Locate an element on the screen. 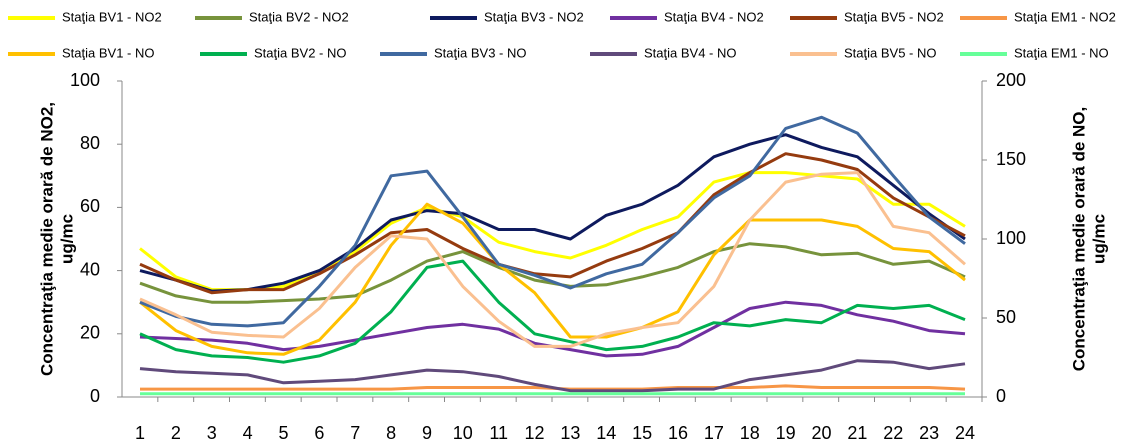 The height and width of the screenshot is (445, 1125). x-tick-label: 21 is located at coordinates (857, 433).